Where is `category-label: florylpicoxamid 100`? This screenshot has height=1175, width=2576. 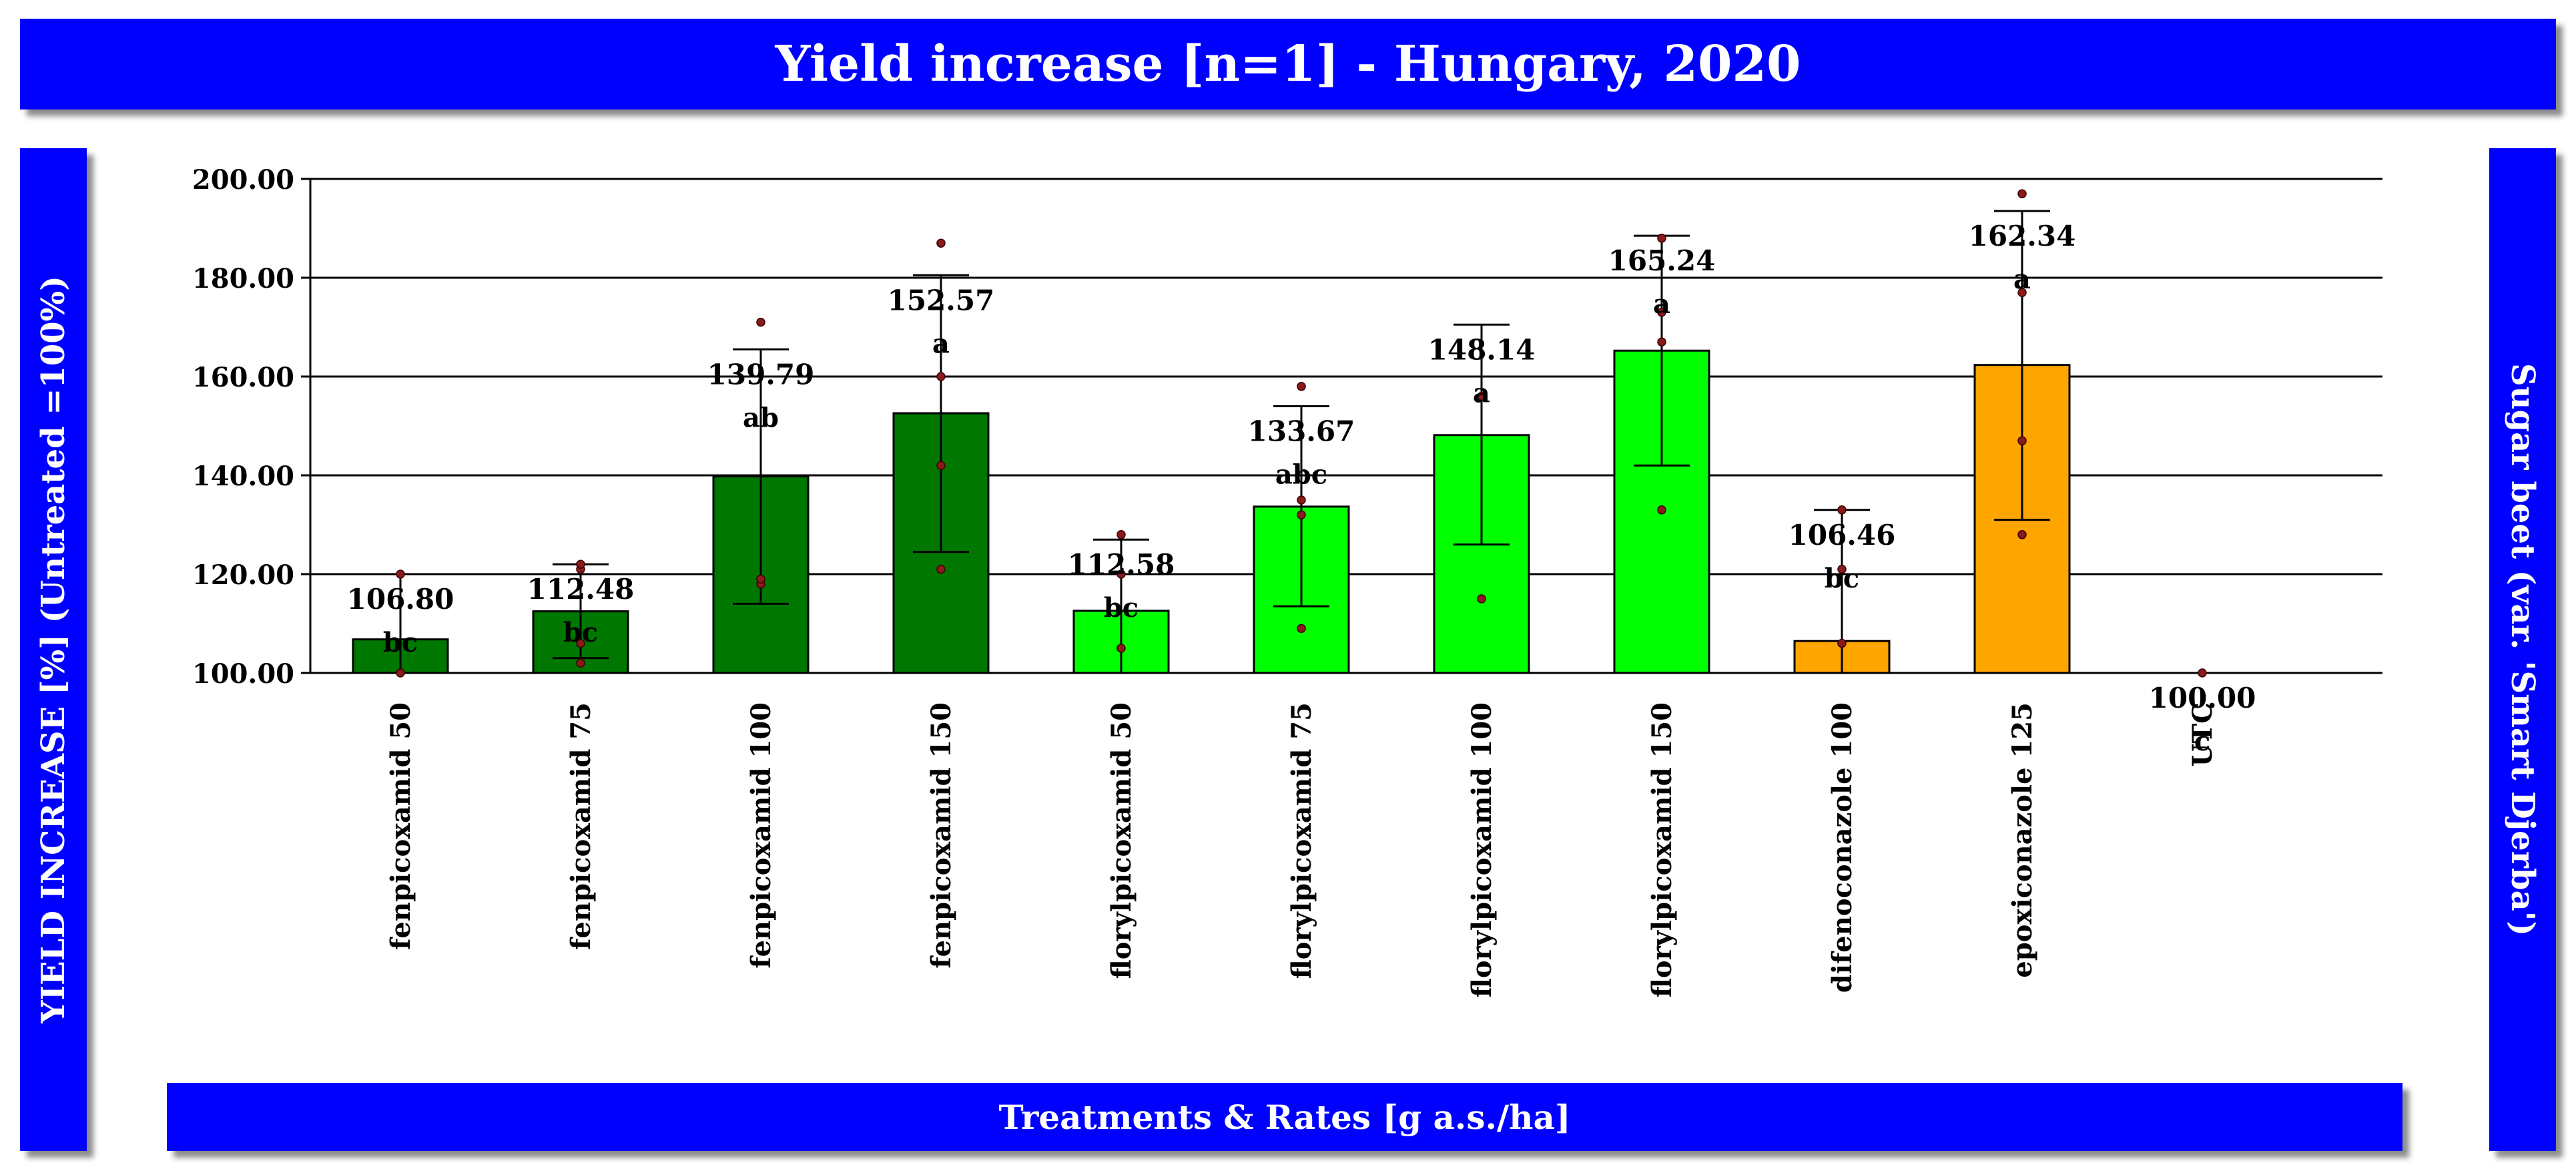 category-label: florylpicoxamid 100 is located at coordinates (1482, 849).